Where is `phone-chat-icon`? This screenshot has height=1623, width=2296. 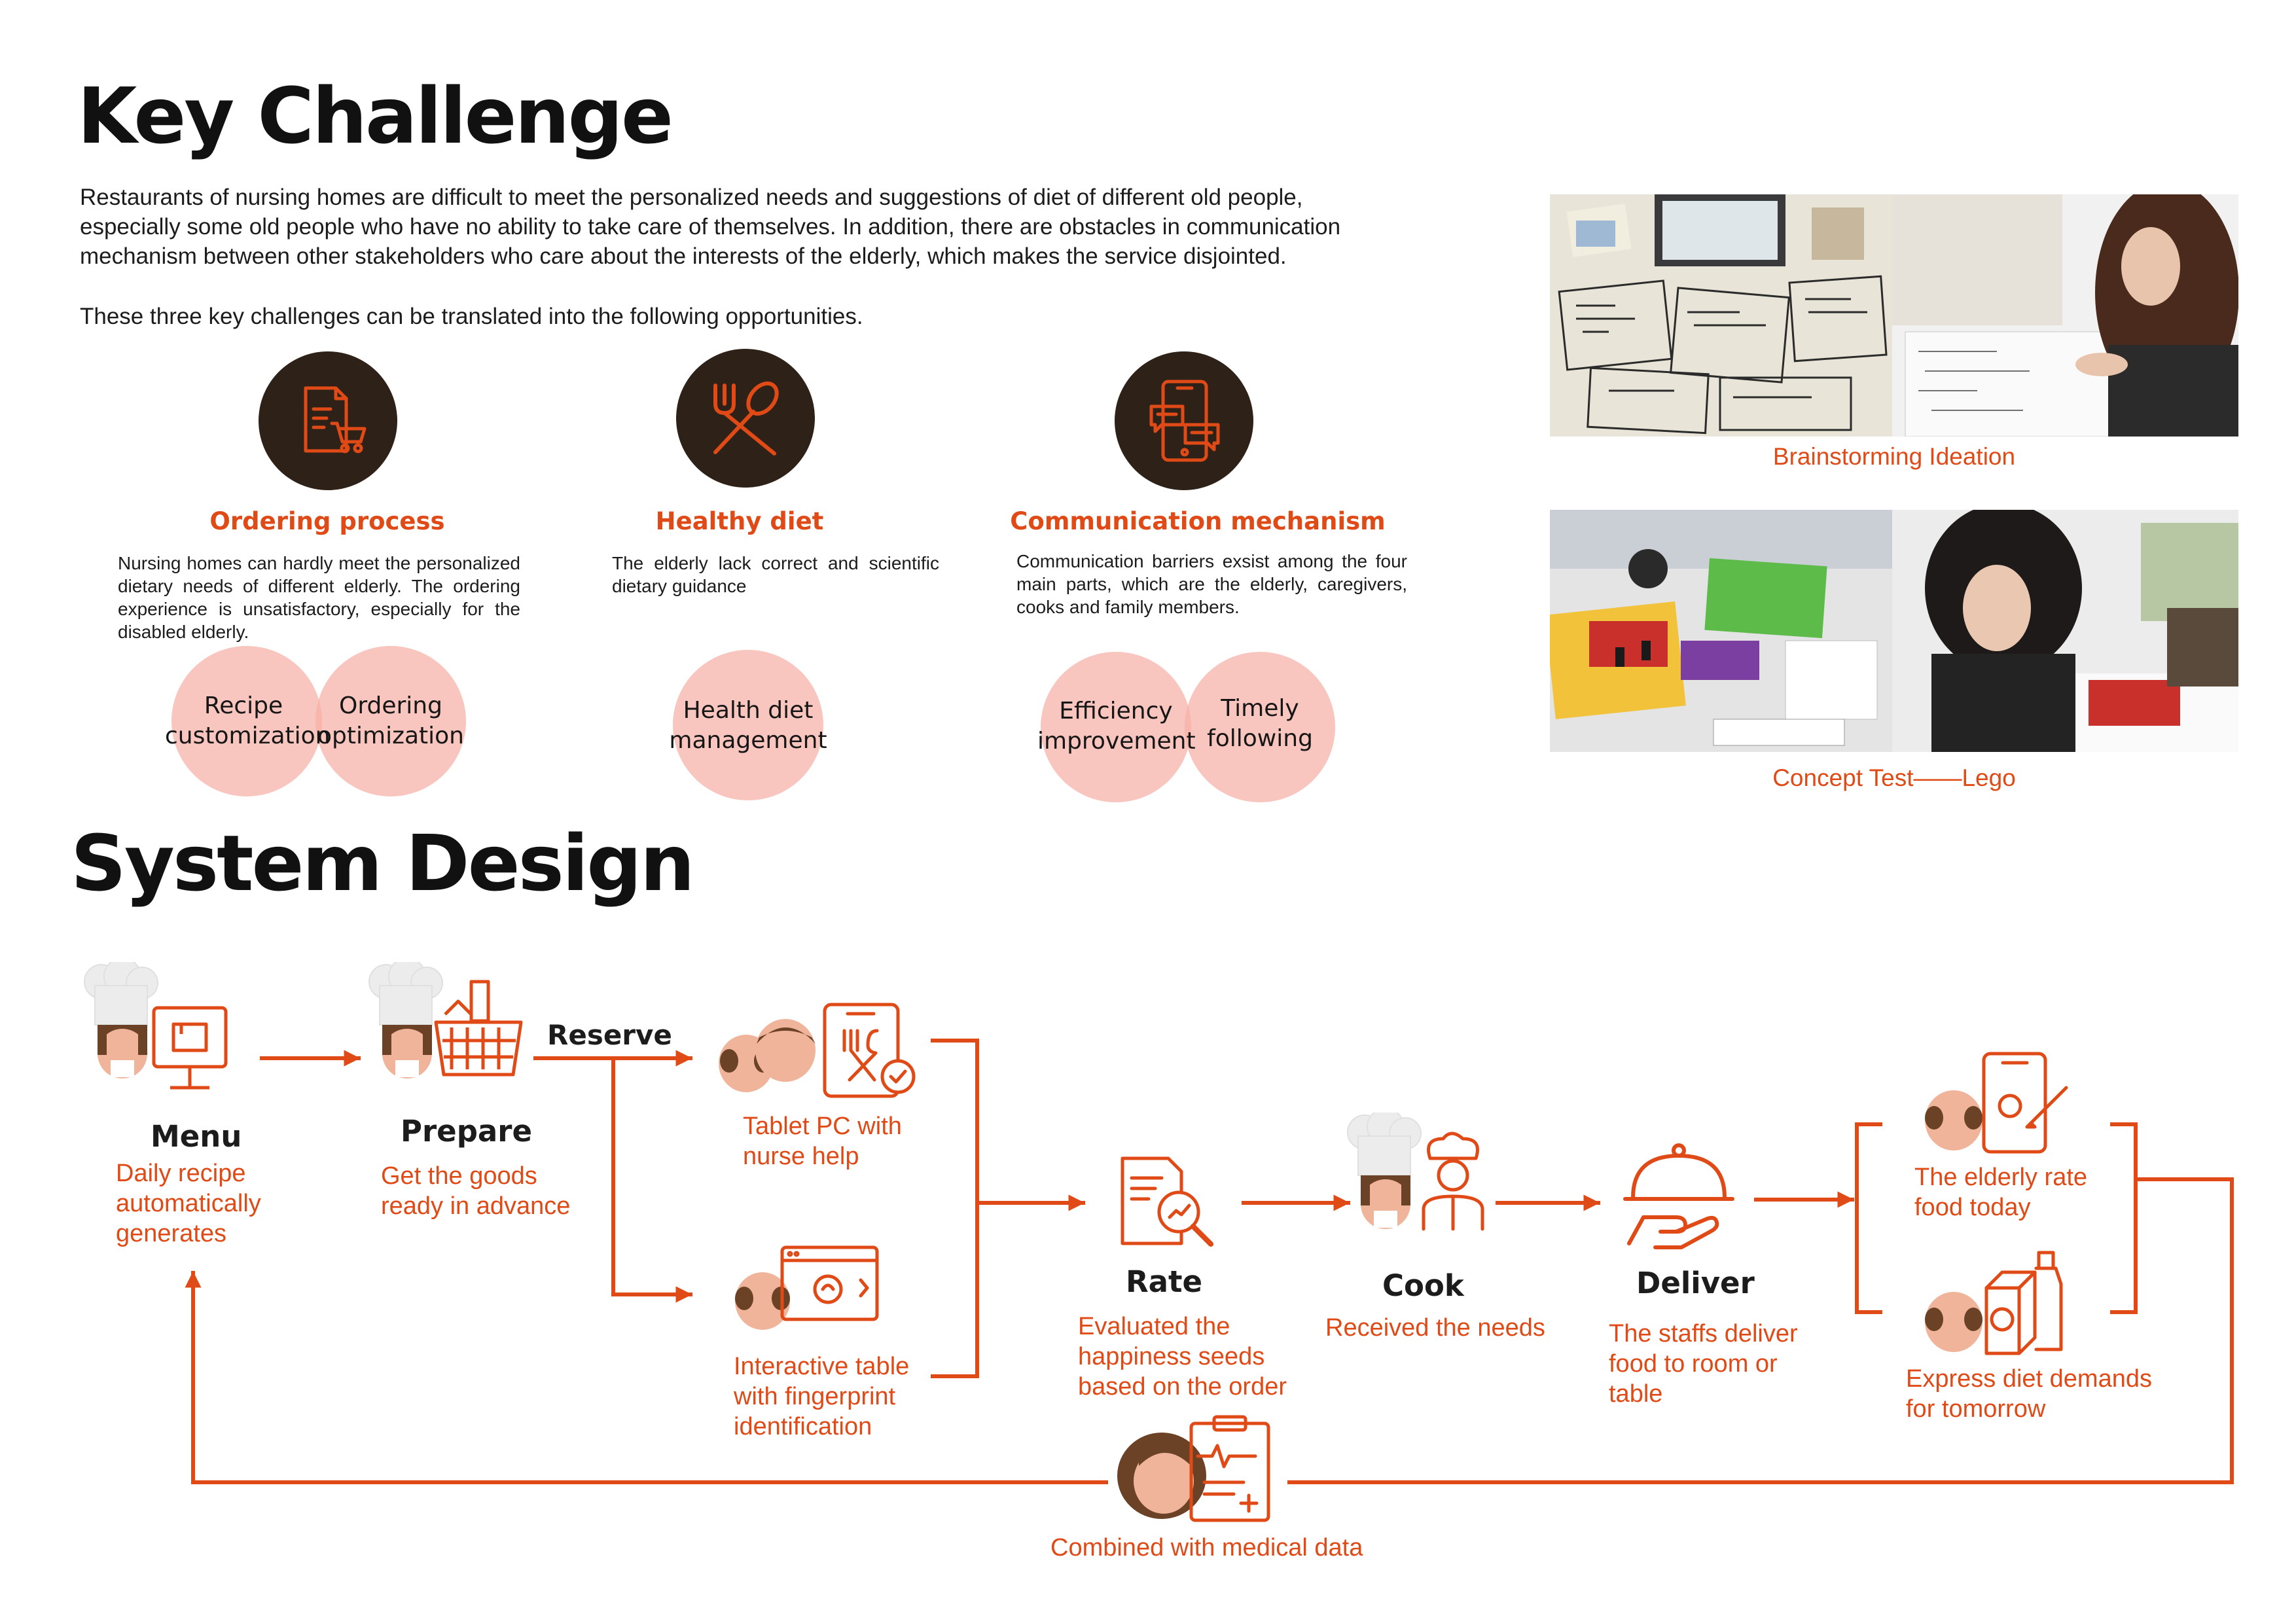
phone-chat-icon is located at coordinates (1184, 420).